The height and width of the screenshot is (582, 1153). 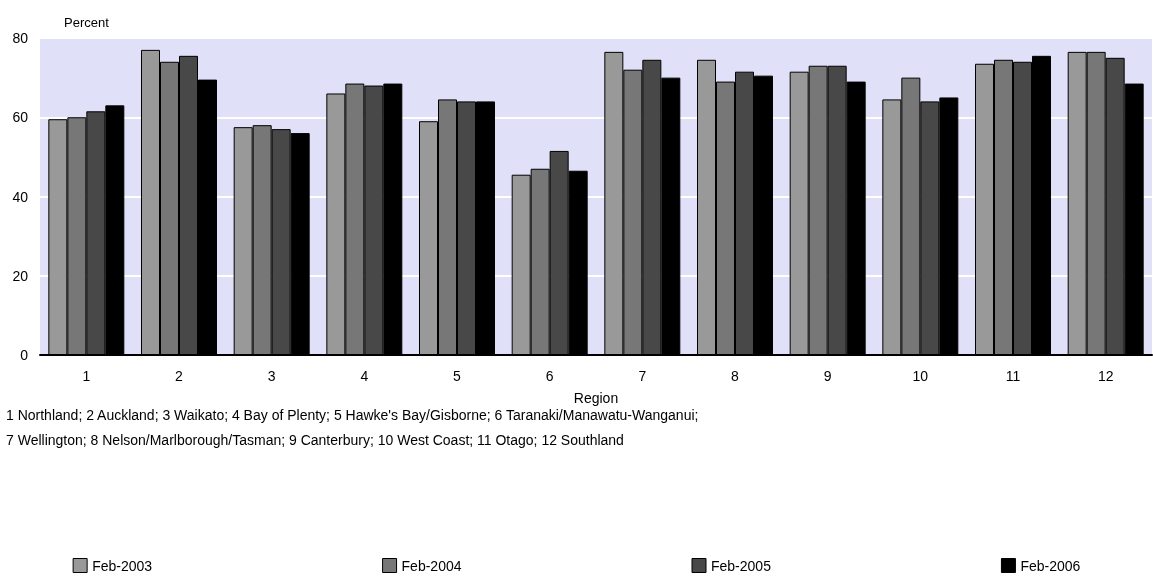 I want to click on x-tick-label: 12, so click(x=1105, y=376).